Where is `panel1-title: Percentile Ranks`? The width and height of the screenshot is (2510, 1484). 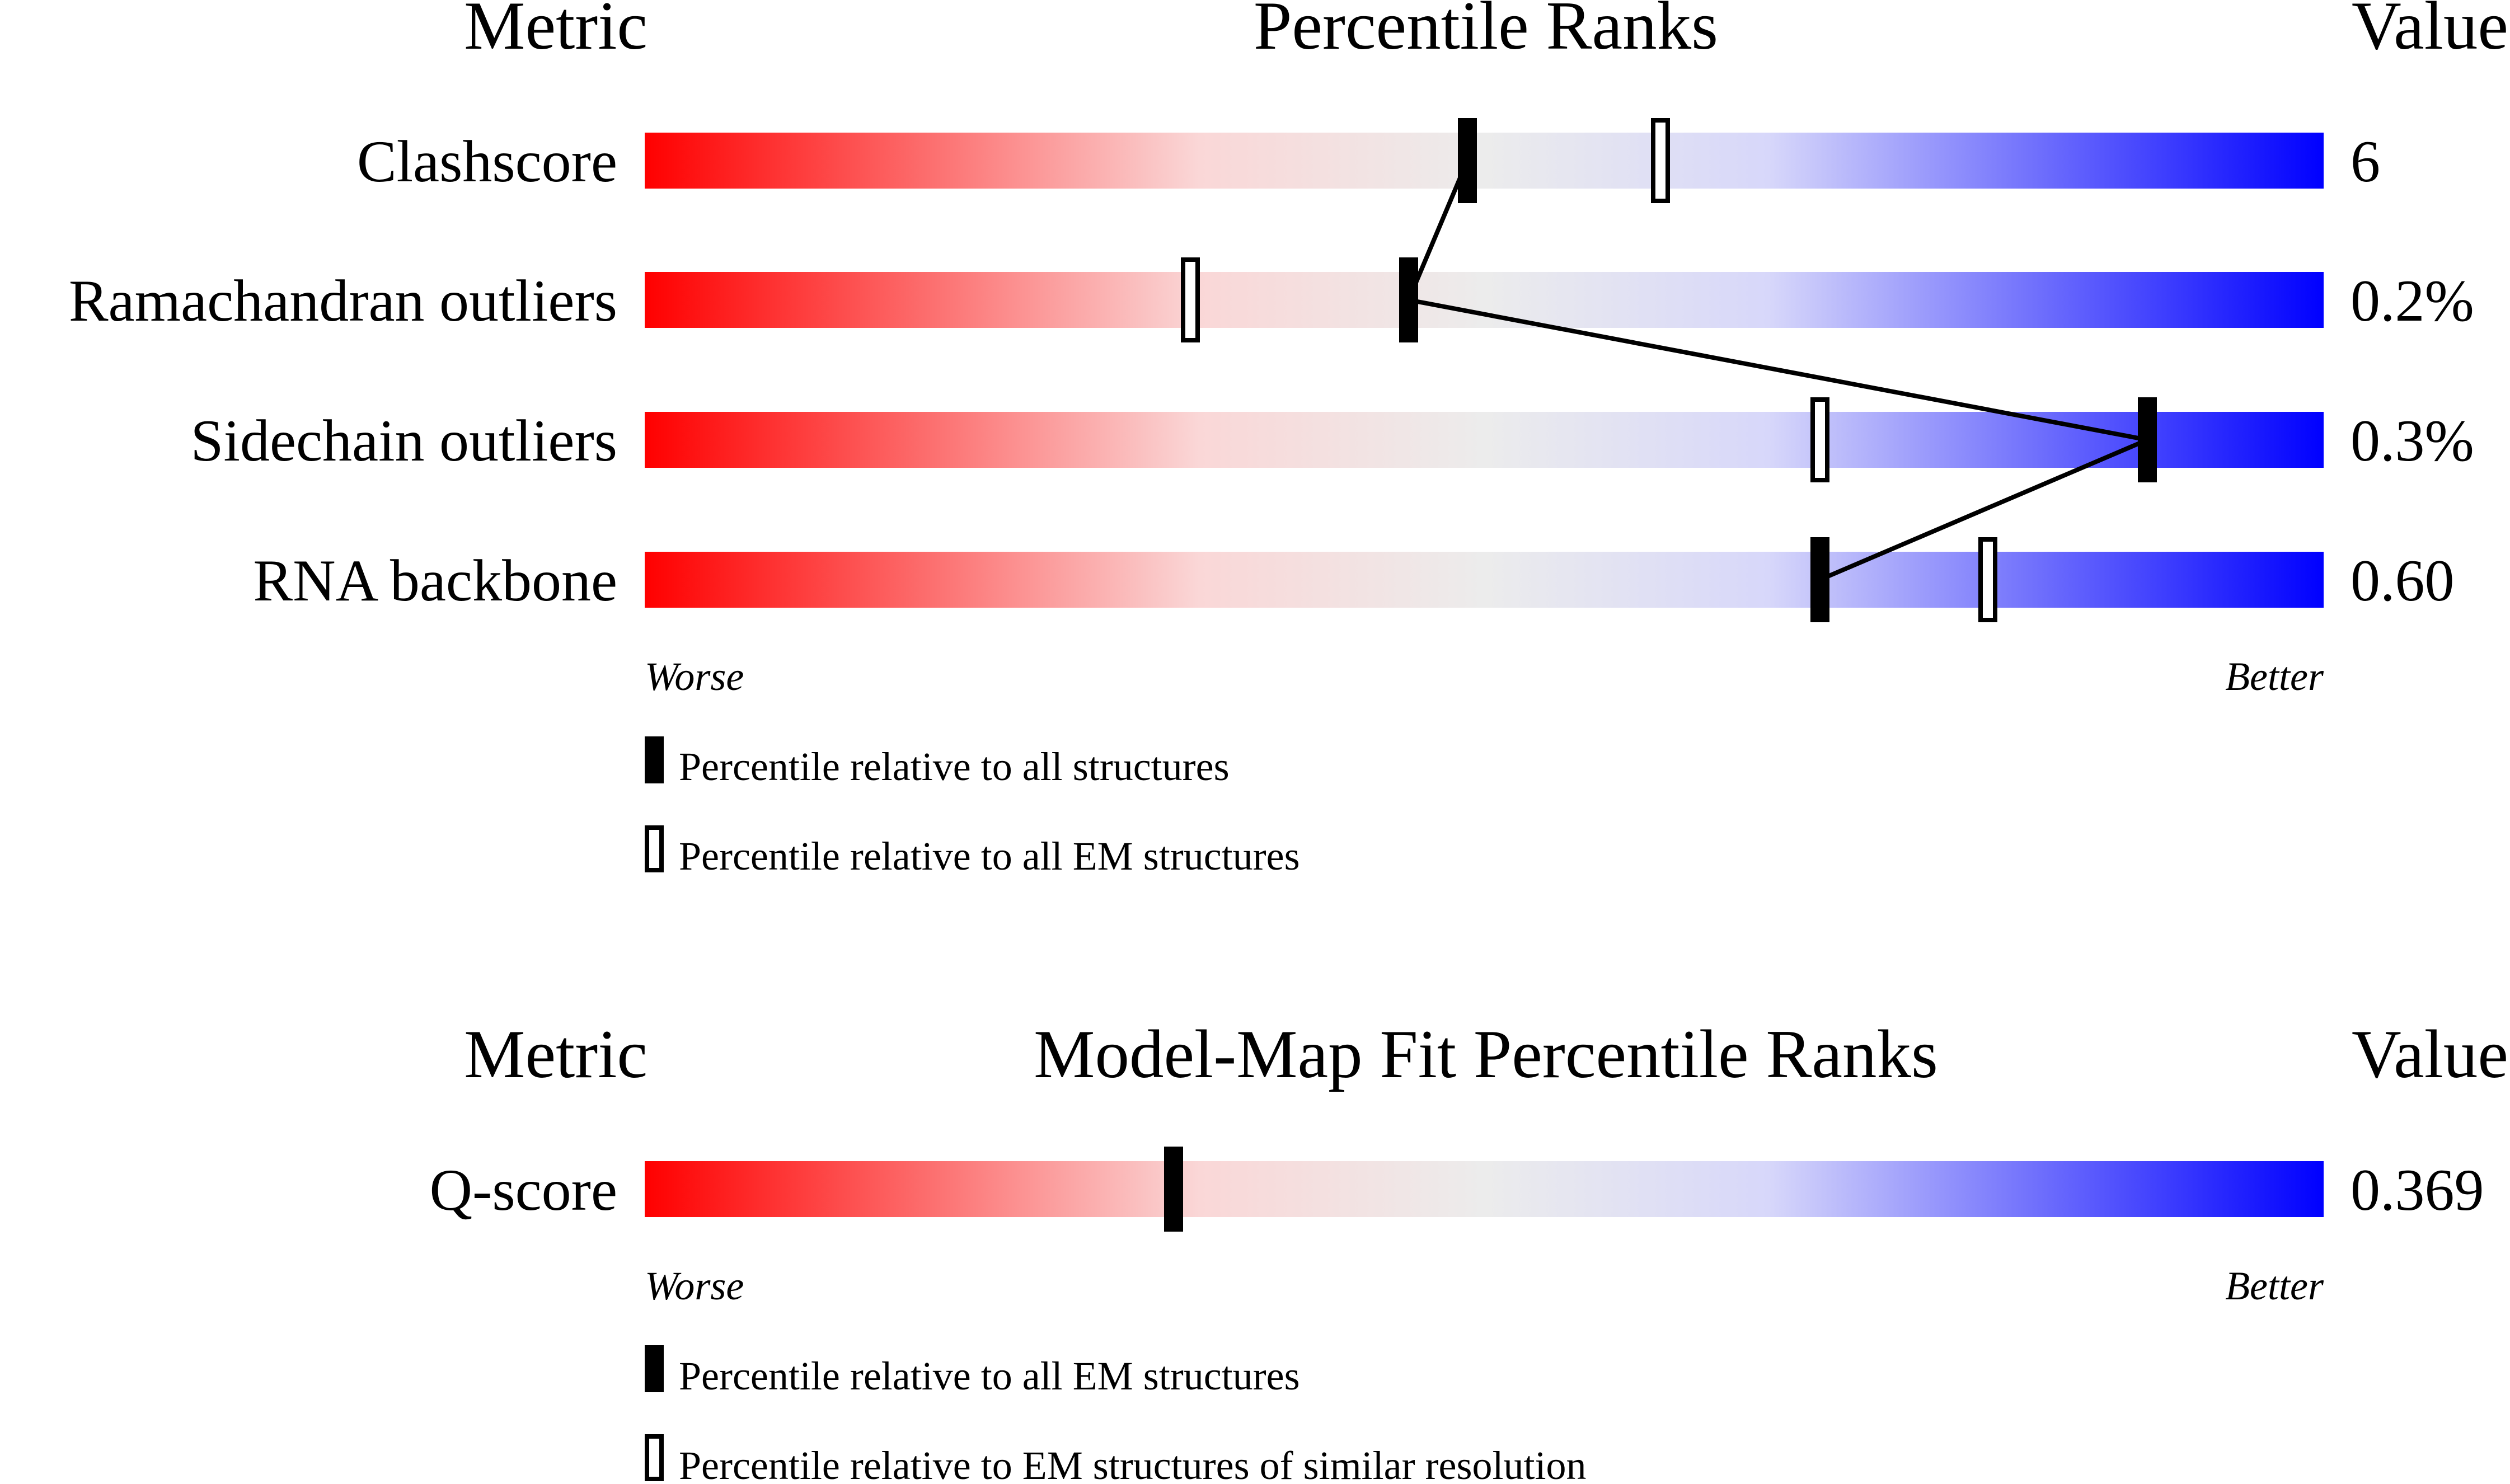 panel1-title: Percentile Ranks is located at coordinates (1486, 32).